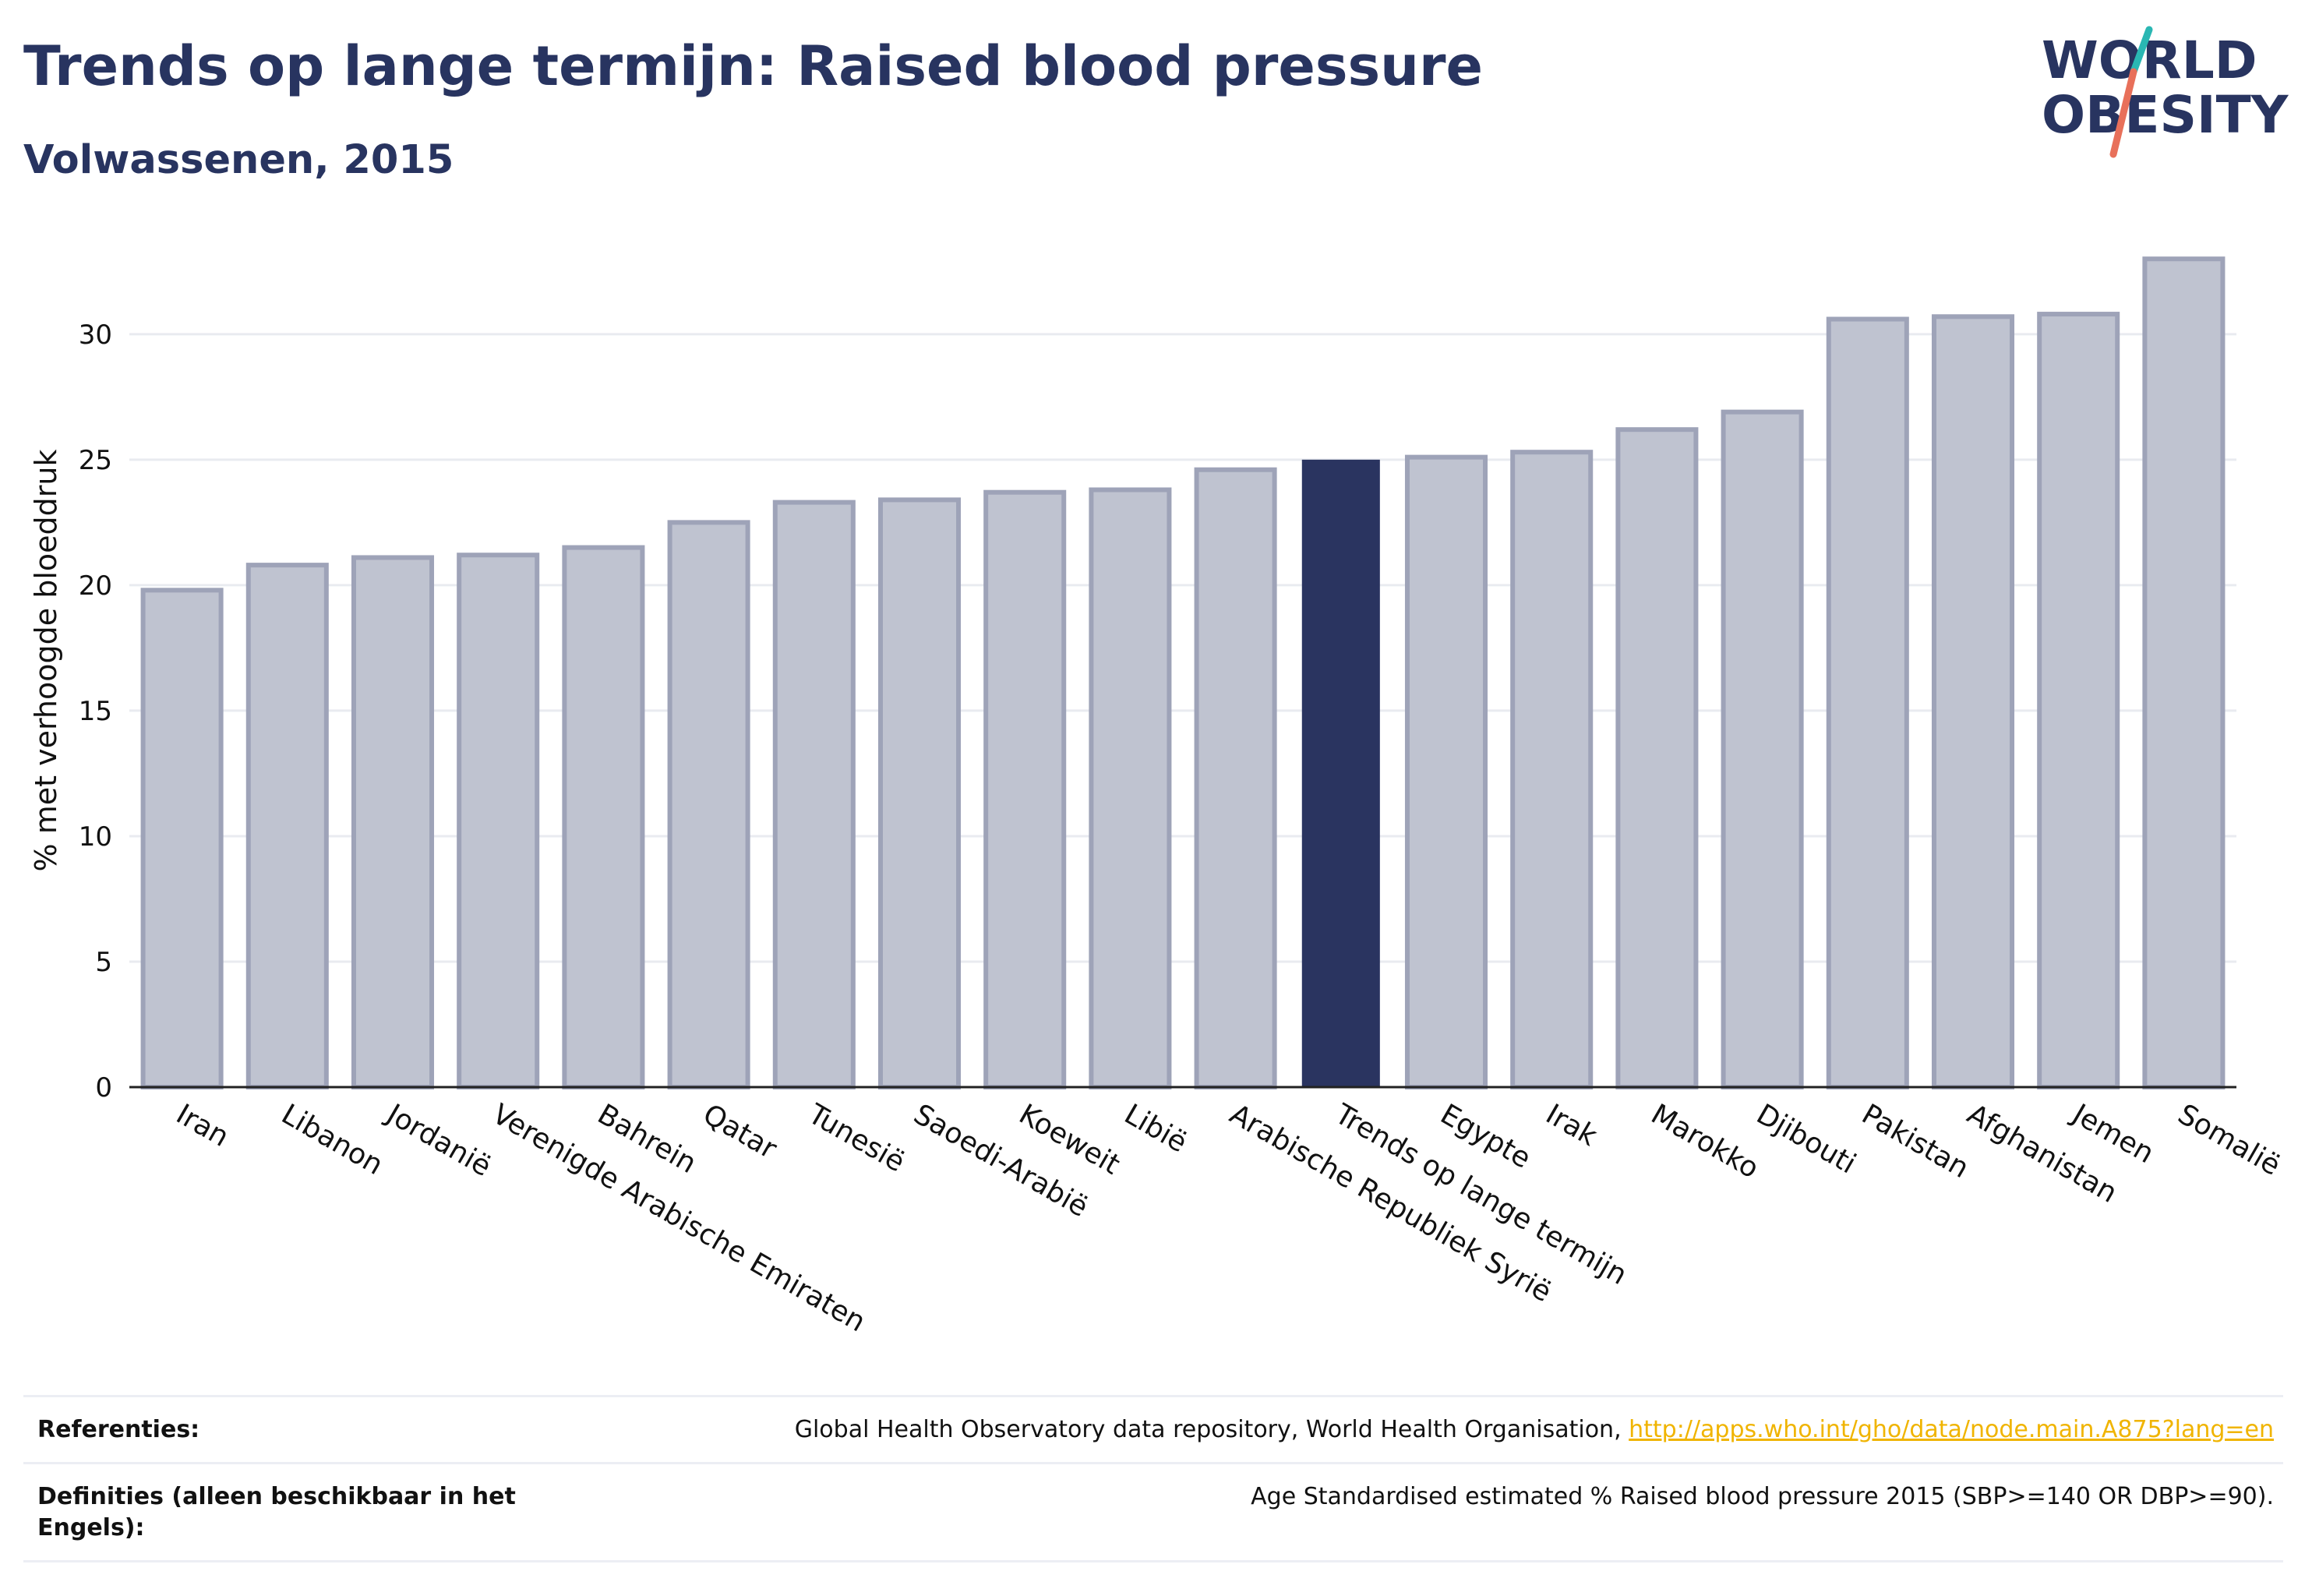  I want to click on bar-highlight, so click(1340, 773).